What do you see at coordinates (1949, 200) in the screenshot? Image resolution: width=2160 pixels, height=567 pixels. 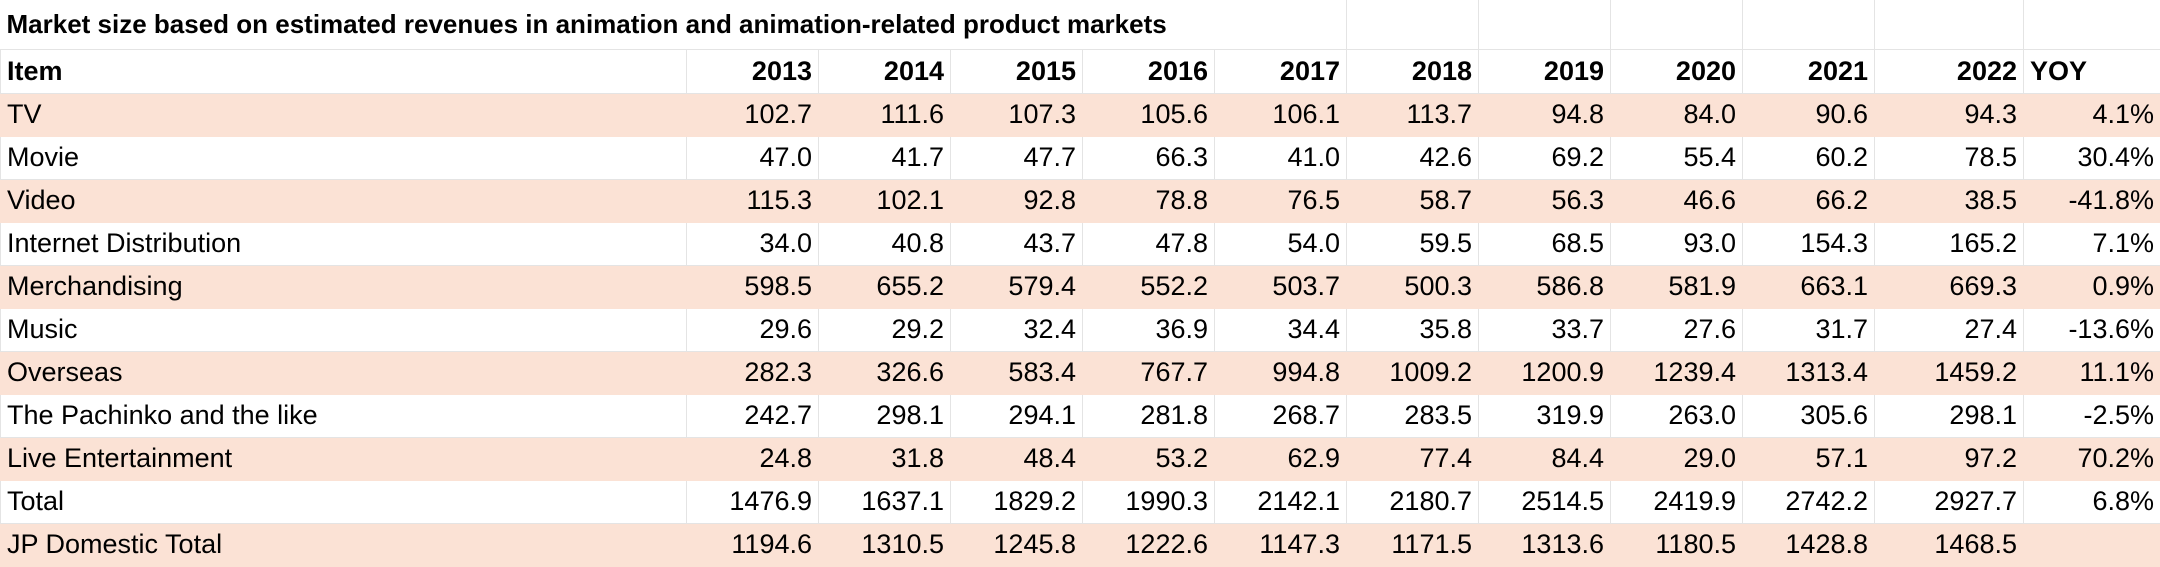 I see `value-cell: 38.5` at bounding box center [1949, 200].